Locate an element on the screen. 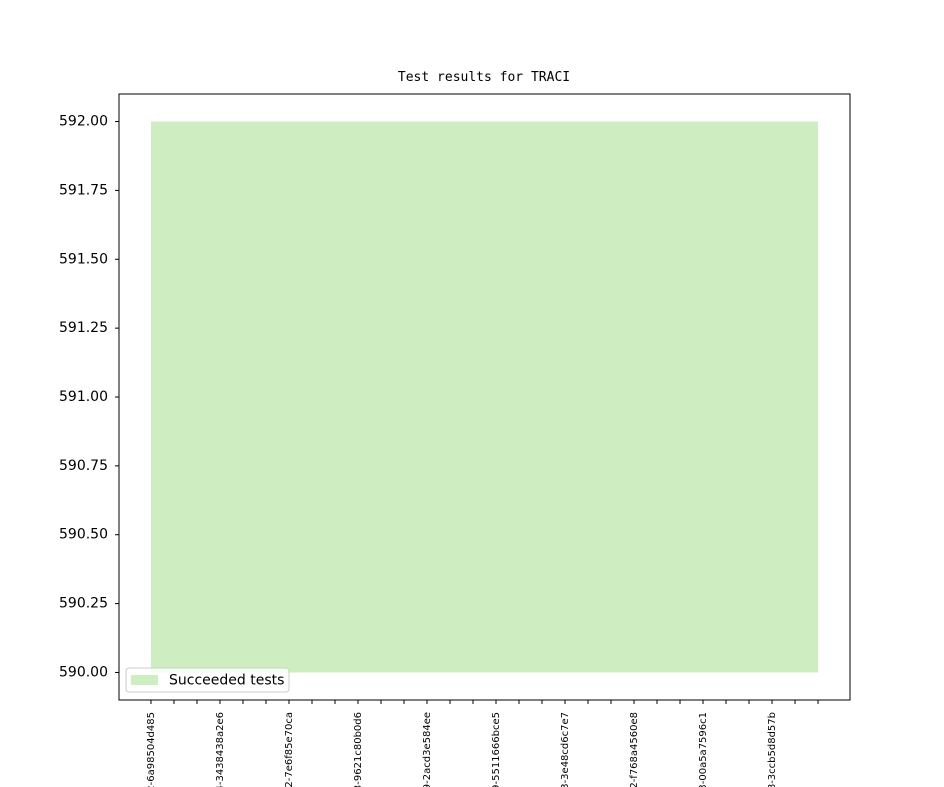  legend-swatch is located at coordinates (144, 680).